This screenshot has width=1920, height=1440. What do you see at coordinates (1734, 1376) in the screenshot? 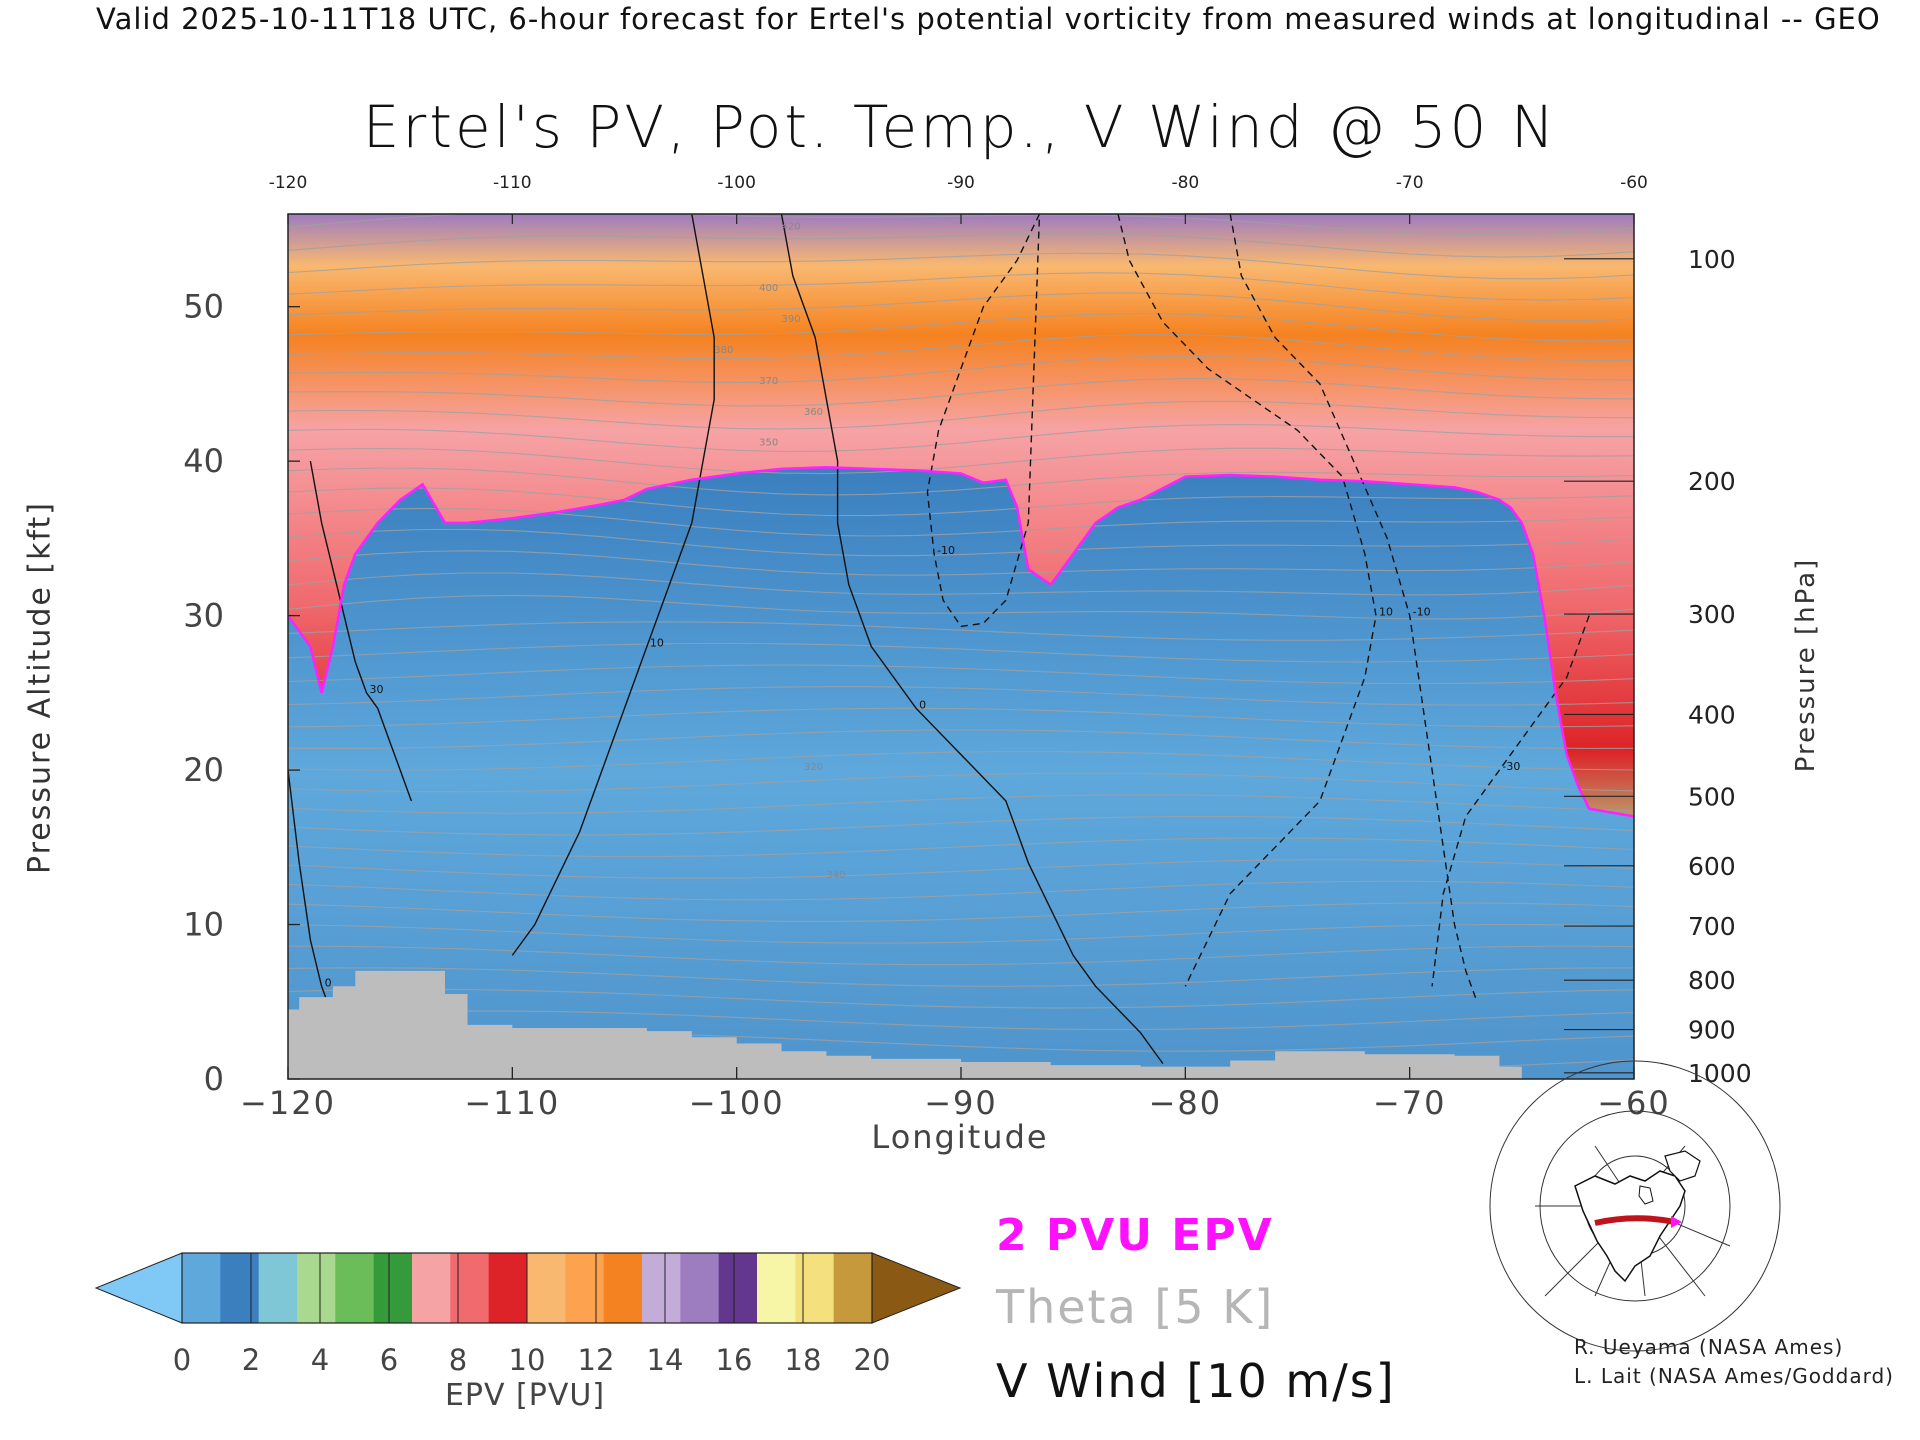
I see `credit-line: L. Lait (NASA Ames/Goddard)` at bounding box center [1734, 1376].